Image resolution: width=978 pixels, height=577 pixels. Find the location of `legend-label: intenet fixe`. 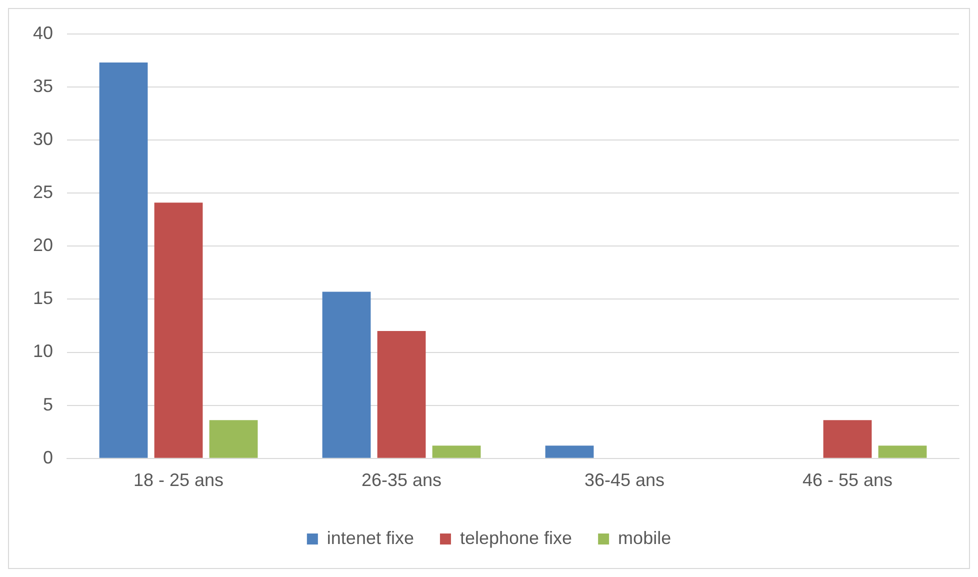

legend-label: intenet fixe is located at coordinates (370, 538).